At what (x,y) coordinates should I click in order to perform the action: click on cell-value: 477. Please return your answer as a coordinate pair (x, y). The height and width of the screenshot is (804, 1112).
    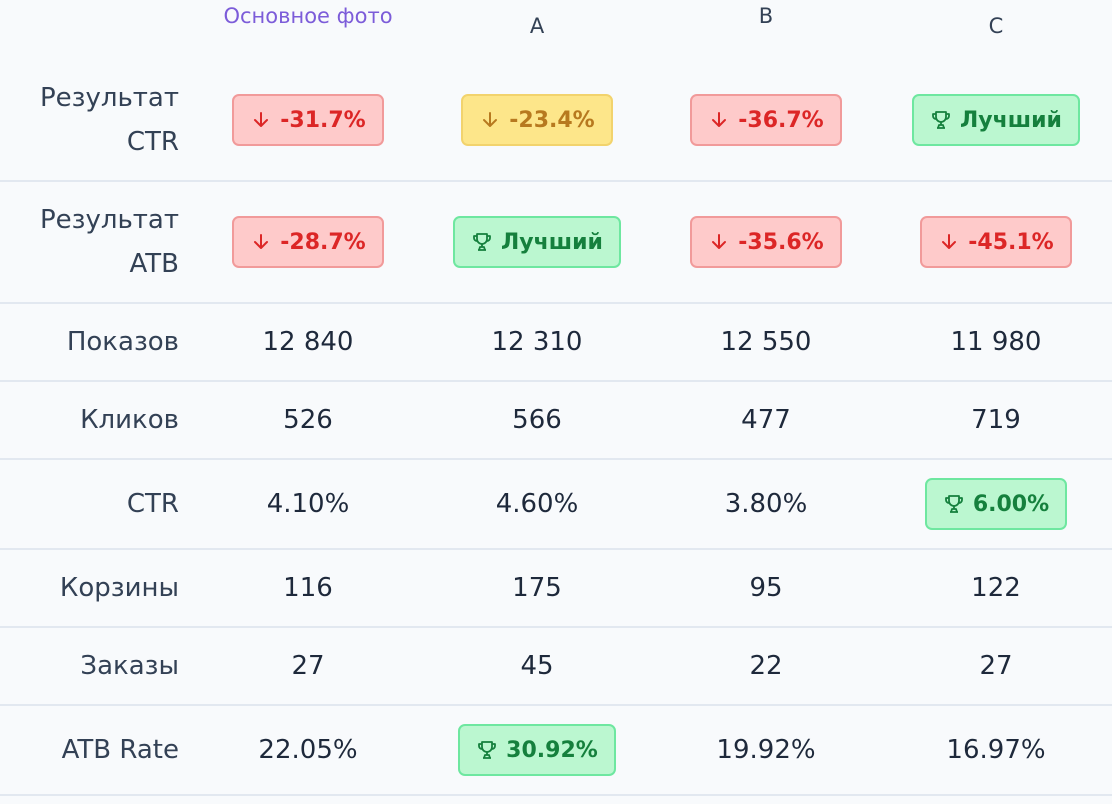
    Looking at the image, I should click on (766, 420).